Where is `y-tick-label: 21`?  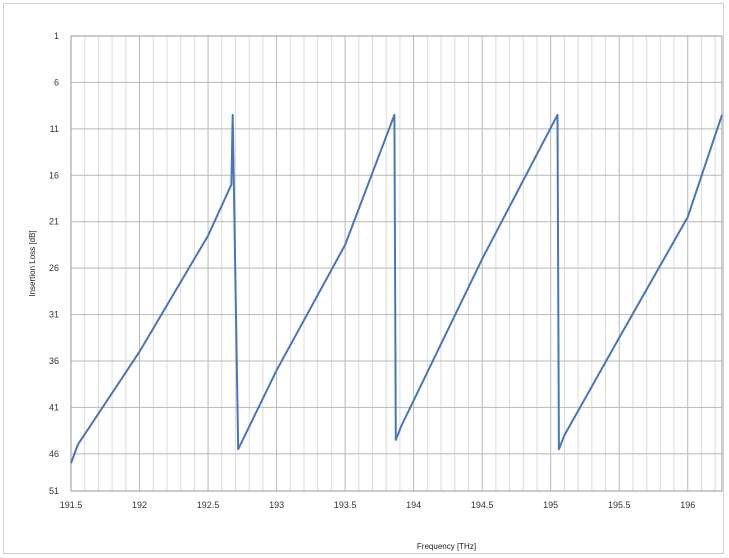 y-tick-label: 21 is located at coordinates (54, 222).